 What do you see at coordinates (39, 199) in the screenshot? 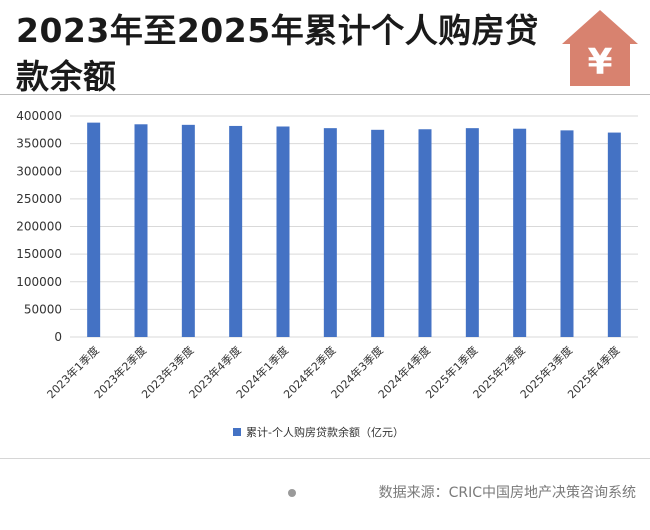
I see `y-tick-label: 250000` at bounding box center [39, 199].